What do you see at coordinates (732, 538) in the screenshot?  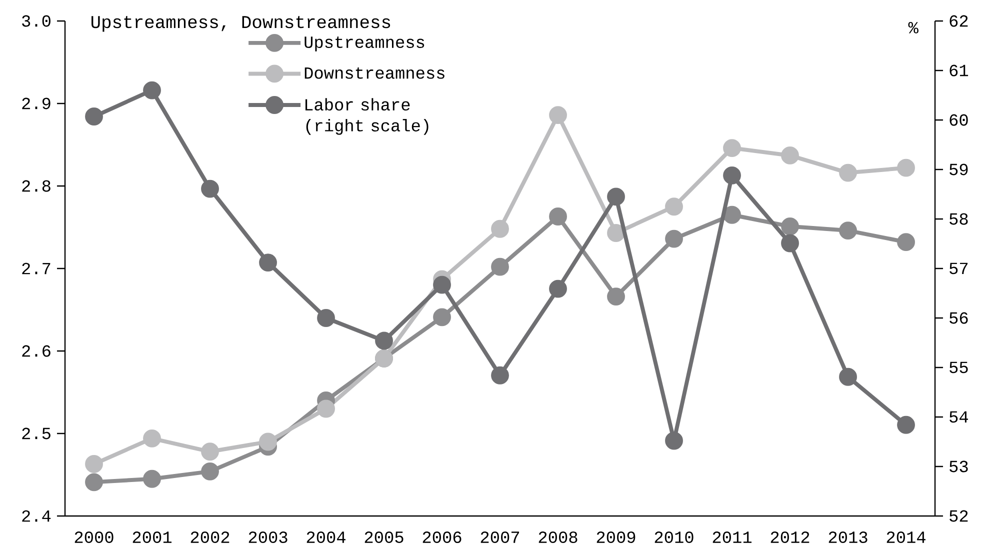 I see `x-tick-label: 2011` at bounding box center [732, 538].